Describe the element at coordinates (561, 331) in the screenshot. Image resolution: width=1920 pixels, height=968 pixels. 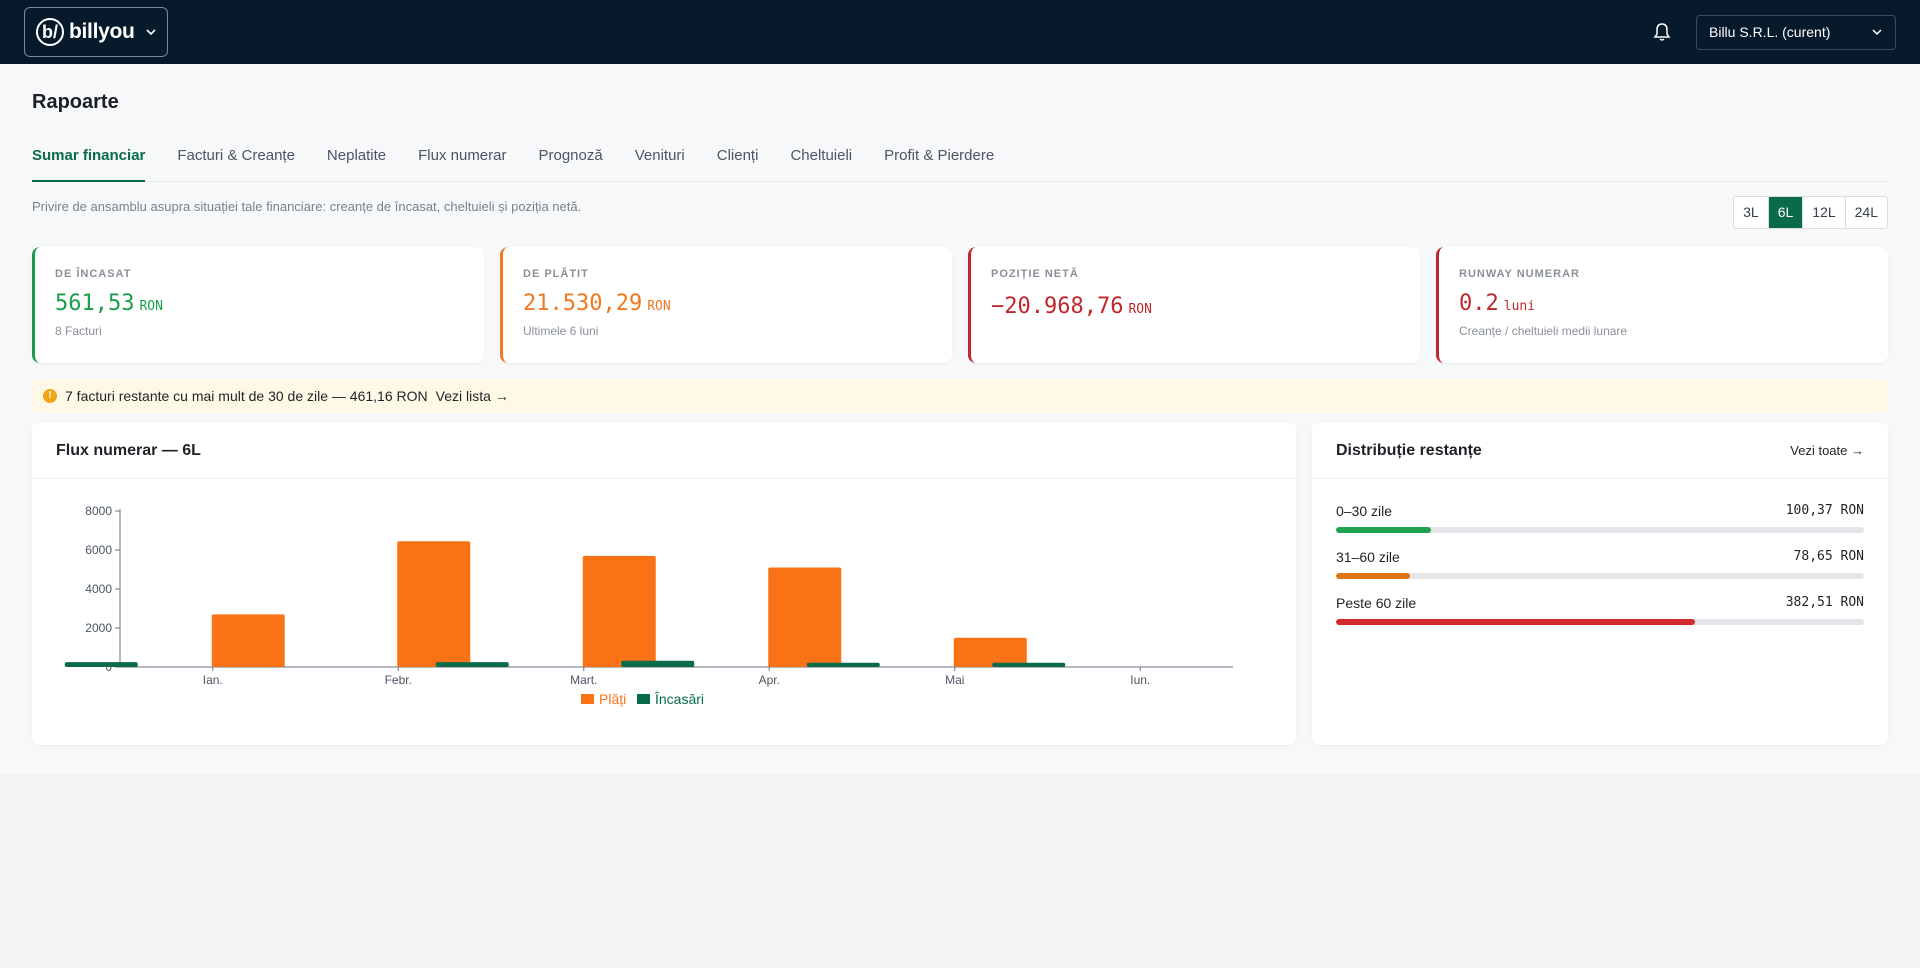
I see `kpi-subtext: Ultimele 6 luni` at that location.